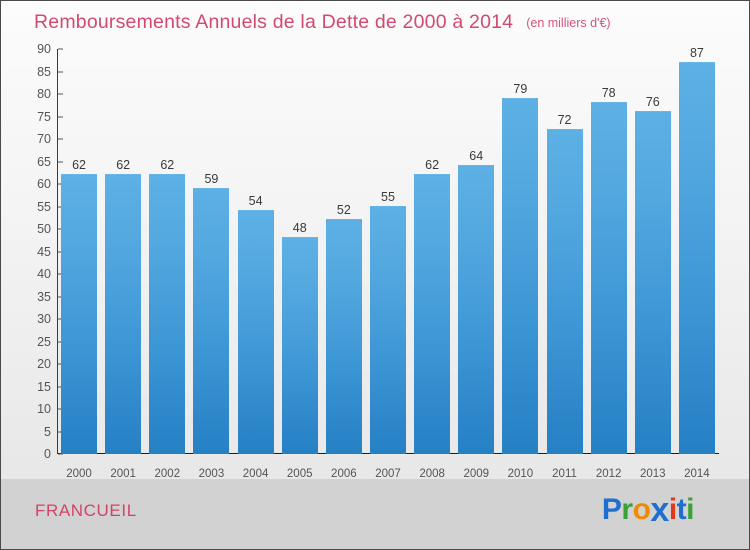 The image size is (750, 550). Describe the element at coordinates (44, 161) in the screenshot. I see `y-axis-tick-label: 65` at that location.